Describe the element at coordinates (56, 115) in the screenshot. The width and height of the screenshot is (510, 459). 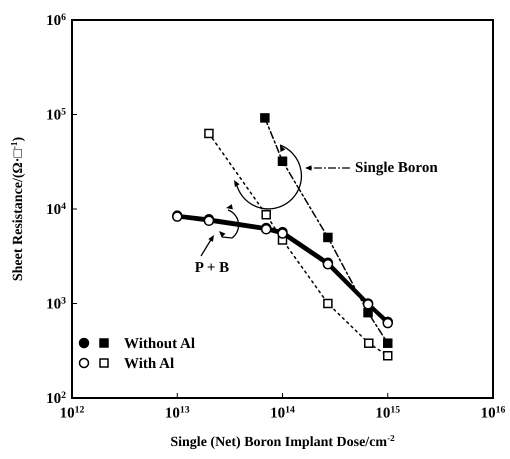
I see `y-tick-label: 10$^{5}$` at that location.